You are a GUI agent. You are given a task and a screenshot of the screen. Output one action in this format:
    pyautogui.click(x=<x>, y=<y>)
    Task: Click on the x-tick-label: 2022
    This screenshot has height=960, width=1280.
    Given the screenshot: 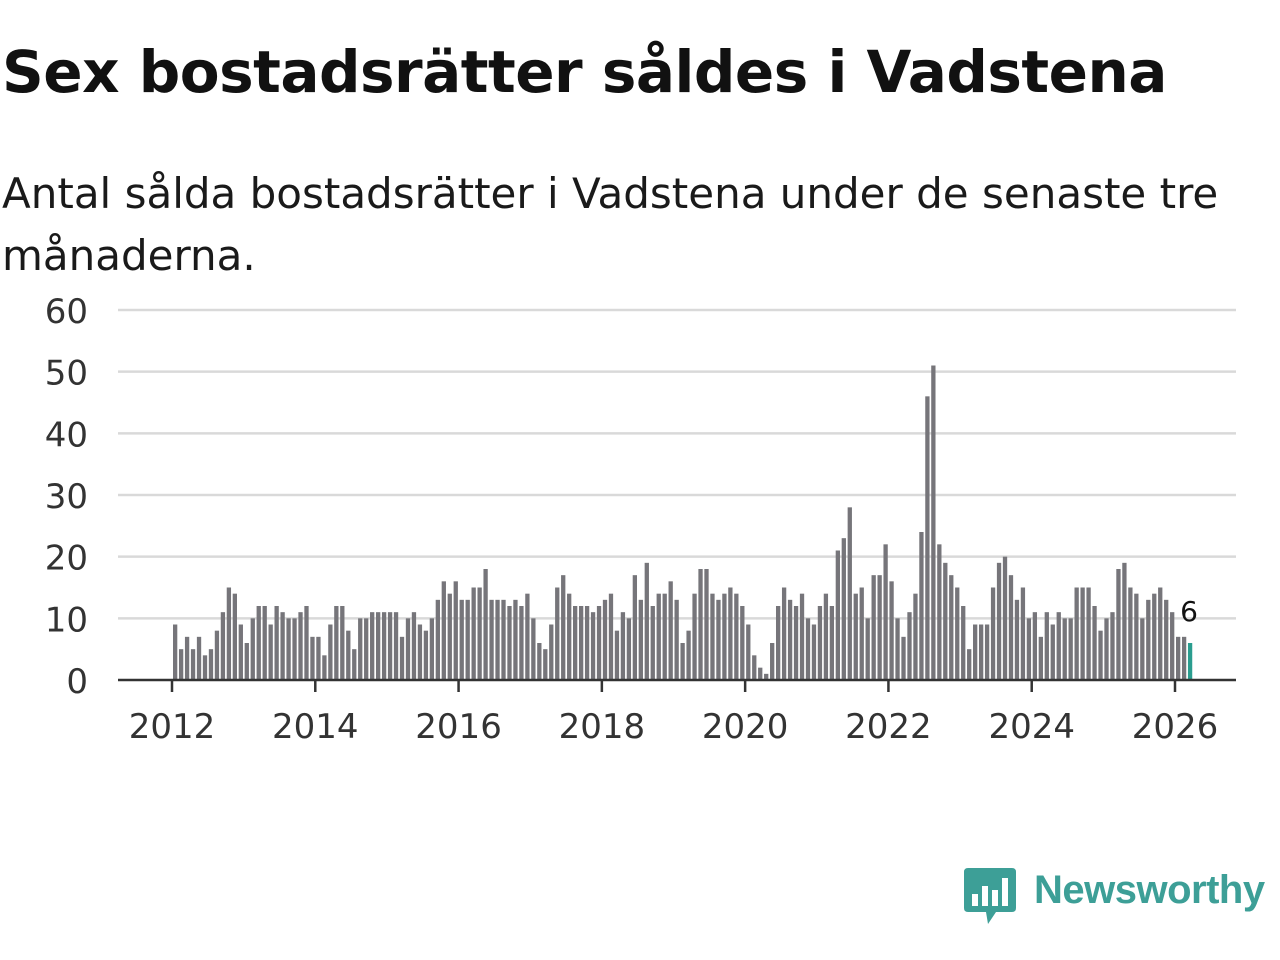 What is the action you would take?
    pyautogui.click(x=888, y=727)
    